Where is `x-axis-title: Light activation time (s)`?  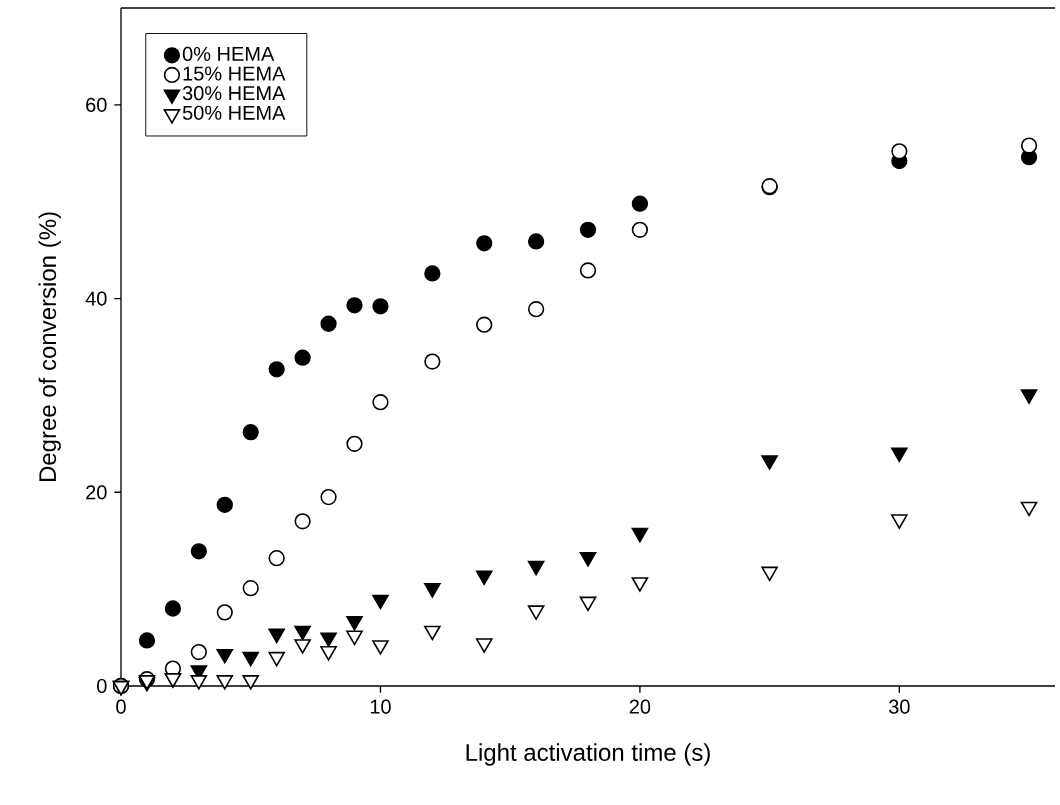
x-axis-title: Light activation time (s) is located at coordinates (588, 754).